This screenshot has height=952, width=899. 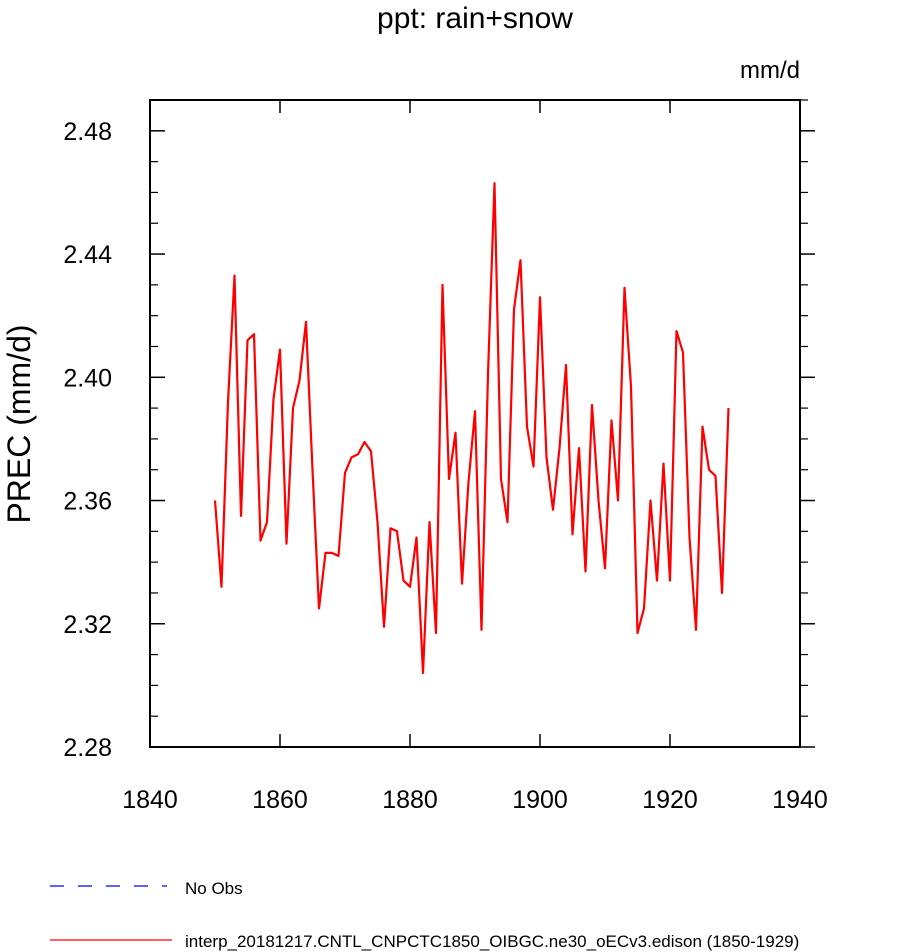 What do you see at coordinates (19, 423) in the screenshot?
I see `y-axis-label: PREC (mm/d)` at bounding box center [19, 423].